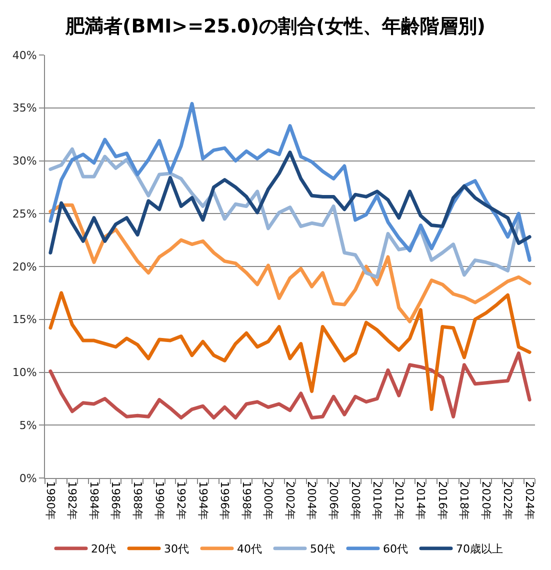 Image resolution: width=551 pixels, height=570 pixels. What do you see at coordinates (137, 500) in the screenshot?
I see `x-tick-label: 1988年` at bounding box center [137, 500].